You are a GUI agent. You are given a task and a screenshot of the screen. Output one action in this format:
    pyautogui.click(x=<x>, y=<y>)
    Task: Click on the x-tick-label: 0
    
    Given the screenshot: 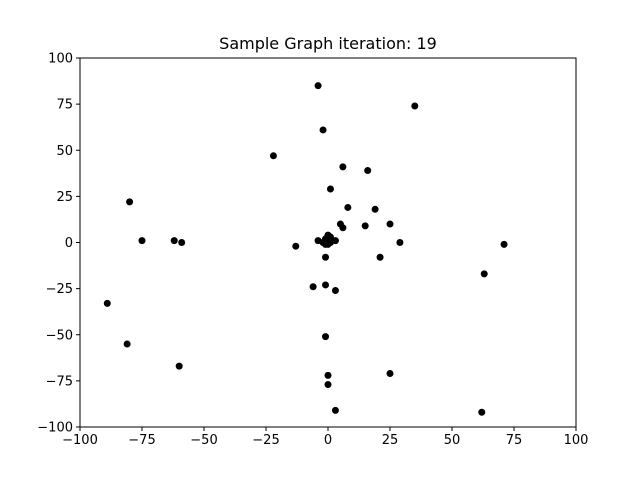 What is the action you would take?
    pyautogui.click(x=328, y=440)
    